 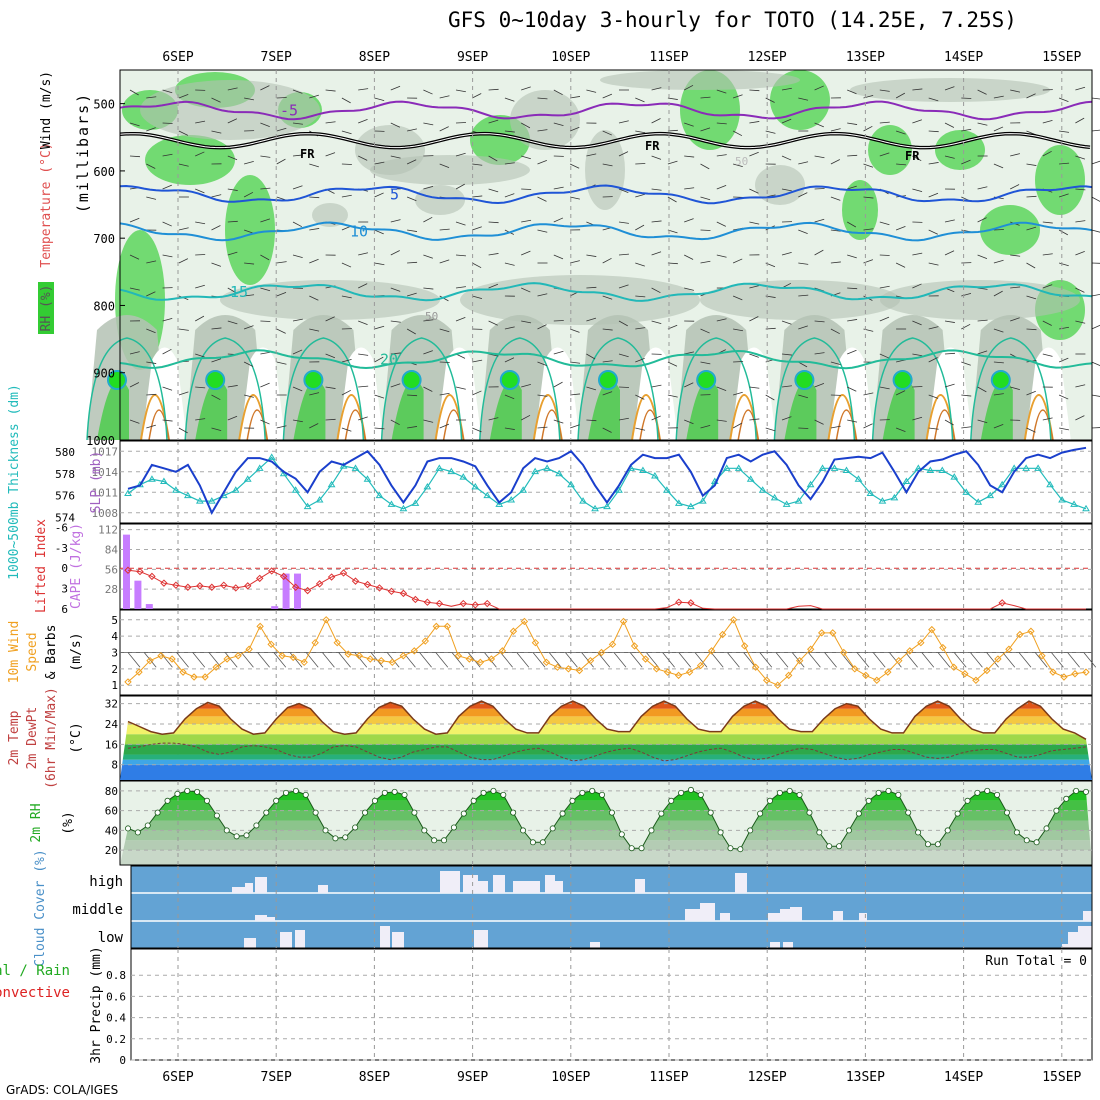 I want to click on wind-axis-label-3: & Barbs, so click(x=51, y=652).